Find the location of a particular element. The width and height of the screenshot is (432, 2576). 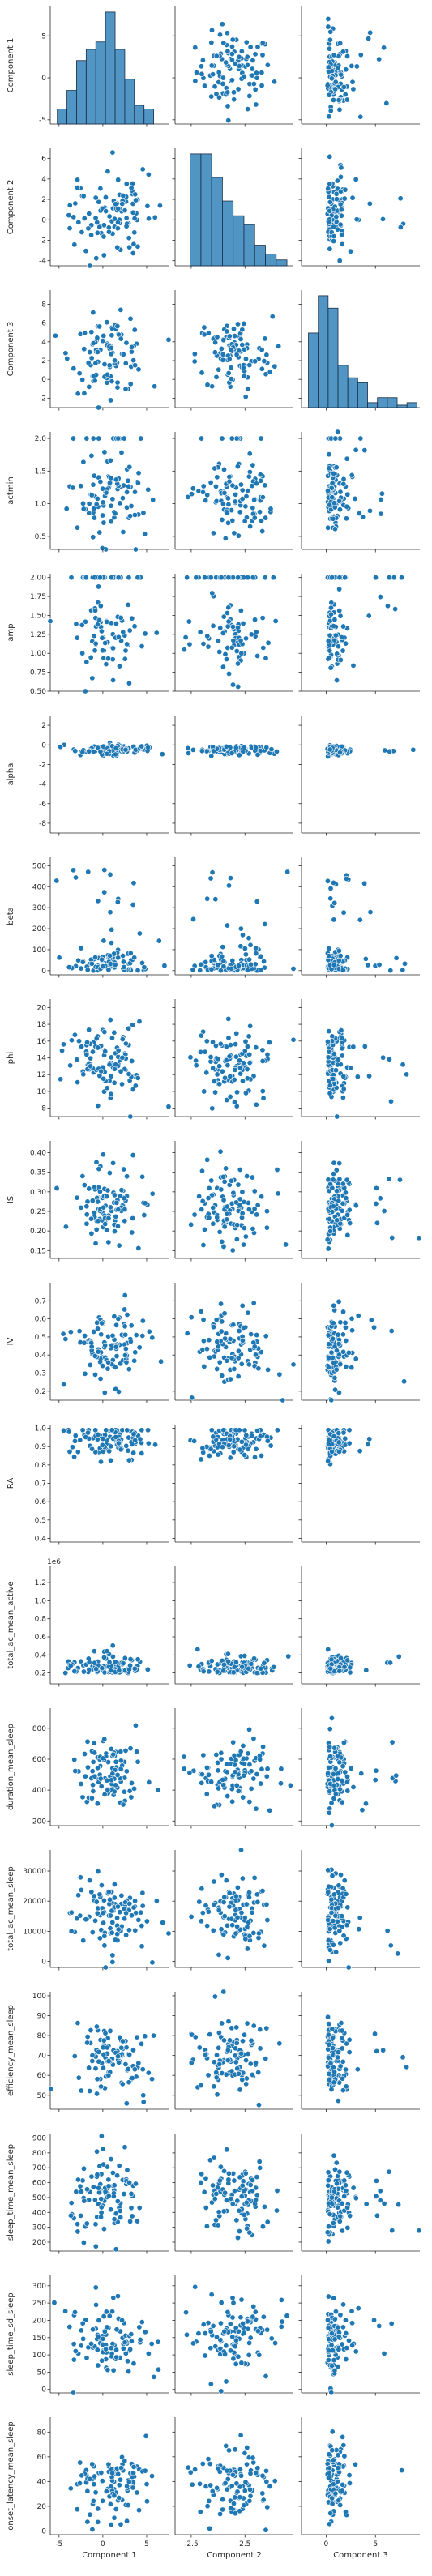

y-tick-label: 8 is located at coordinates (43, 305).